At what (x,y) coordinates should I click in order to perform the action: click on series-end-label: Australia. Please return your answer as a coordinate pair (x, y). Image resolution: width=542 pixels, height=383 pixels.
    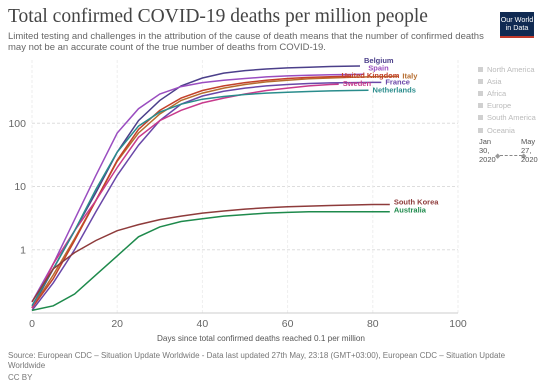
    Looking at the image, I should click on (410, 210).